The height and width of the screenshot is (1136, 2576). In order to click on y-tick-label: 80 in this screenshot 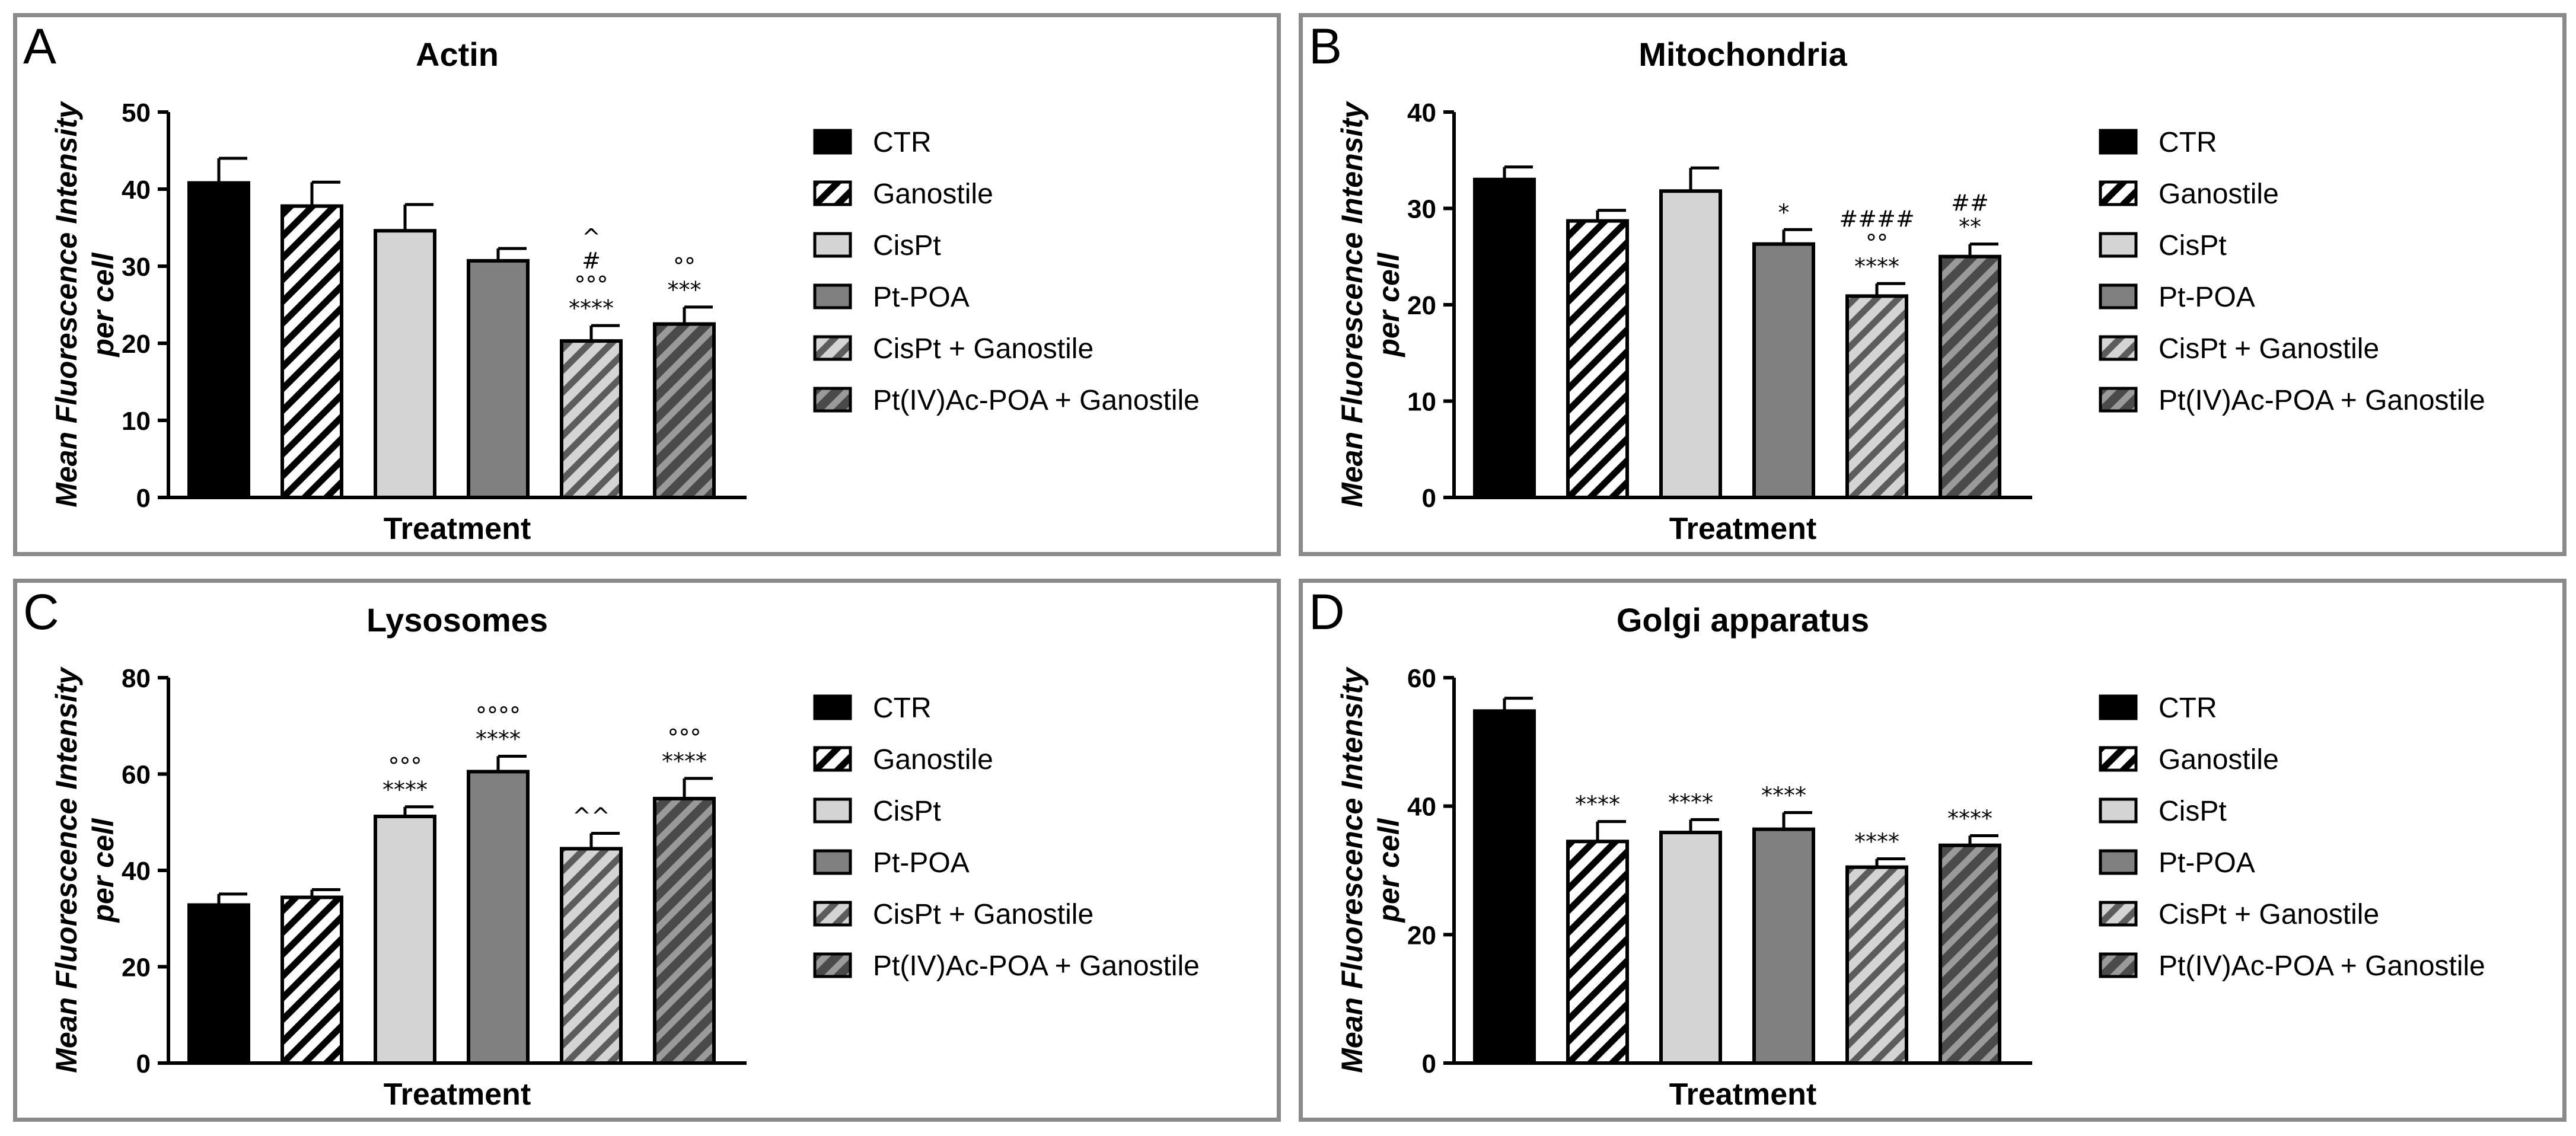, I will do `click(136, 679)`.